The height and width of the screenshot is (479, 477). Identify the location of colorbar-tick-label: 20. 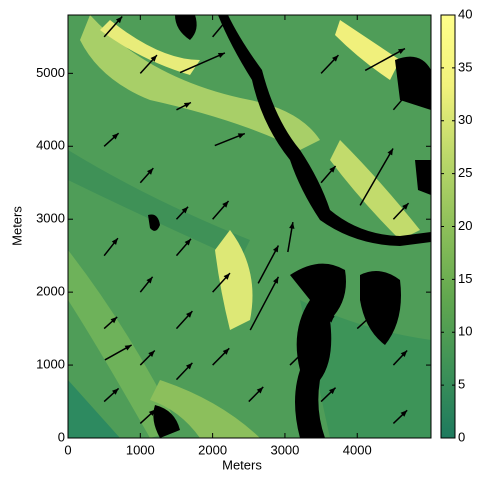
(465, 225).